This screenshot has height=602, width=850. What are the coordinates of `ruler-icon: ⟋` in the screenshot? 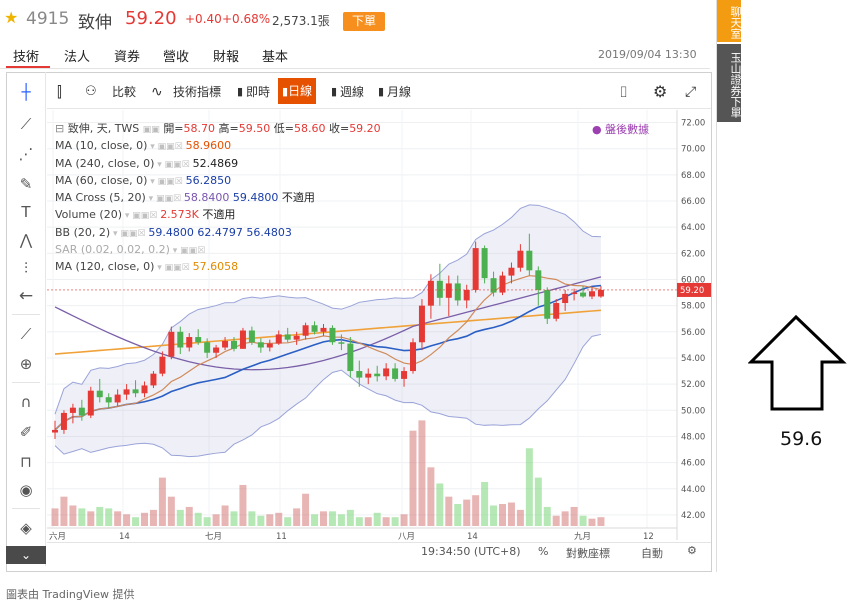 It's located at (26, 334).